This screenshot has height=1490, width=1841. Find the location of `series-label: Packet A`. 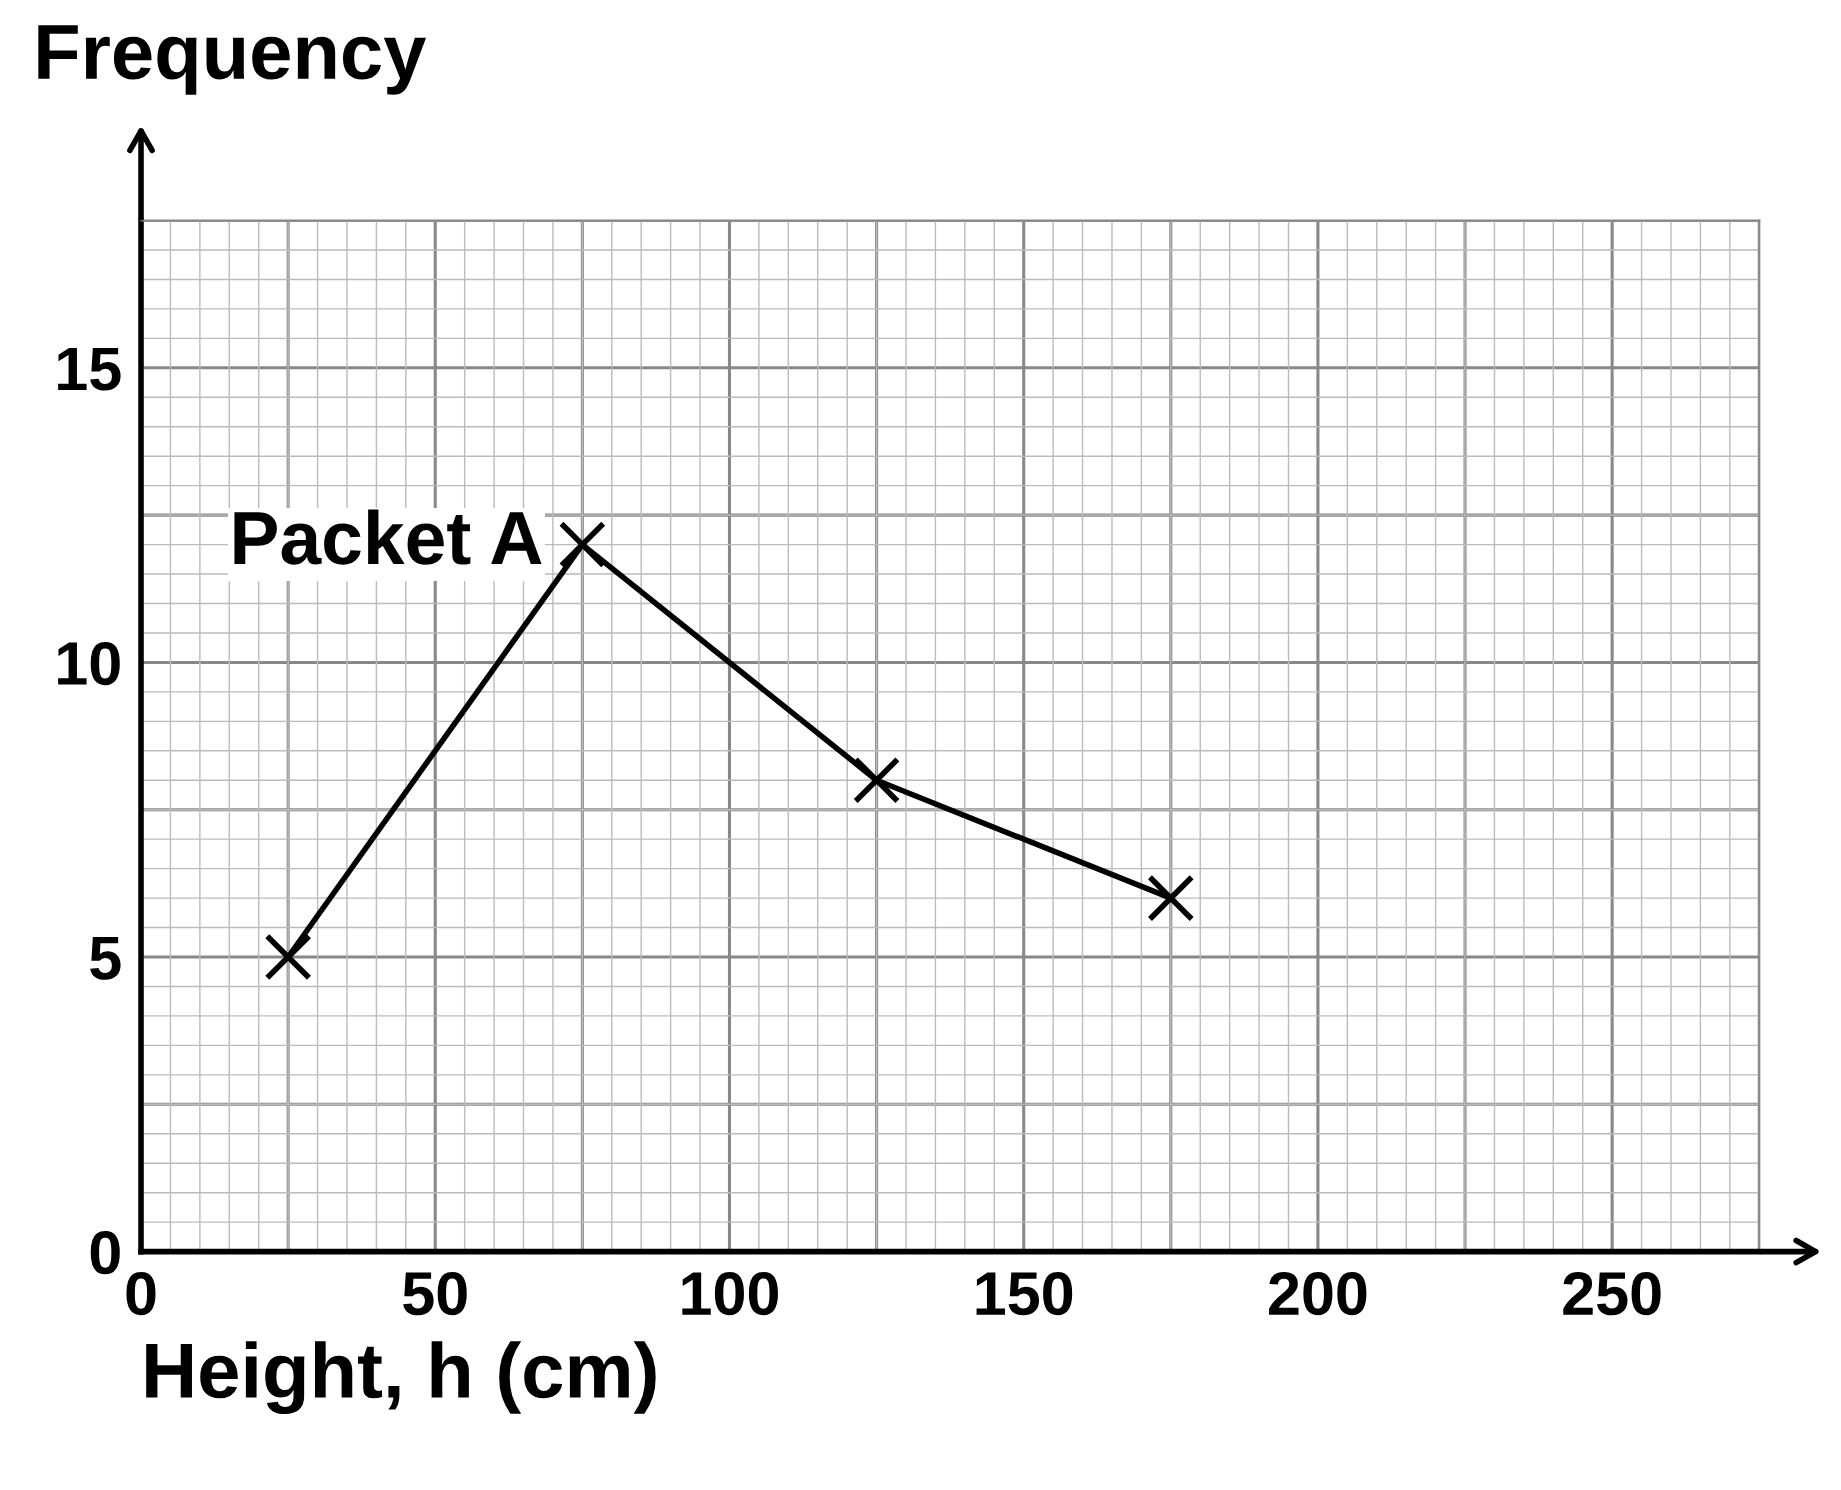

series-label: Packet A is located at coordinates (388, 537).